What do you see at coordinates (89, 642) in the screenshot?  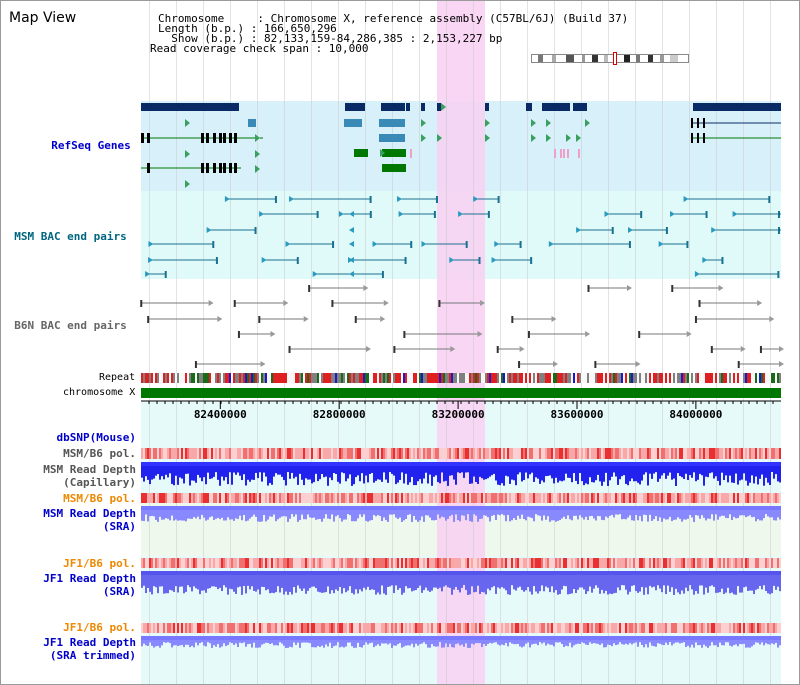 I see `jf1-depth-trimmed-label: JF1 Read Depth` at bounding box center [89, 642].